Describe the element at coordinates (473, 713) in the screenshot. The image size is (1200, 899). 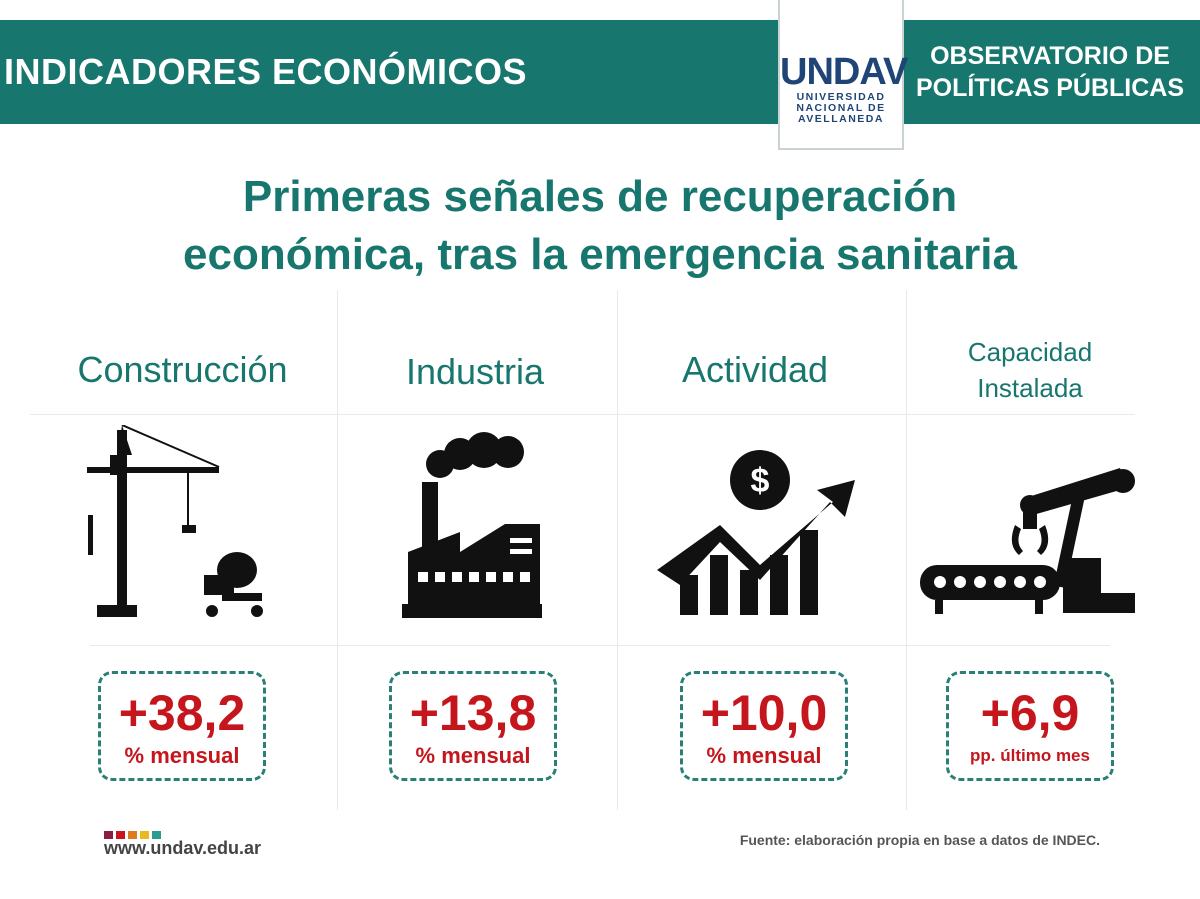
I see `value-industria: +13,8` at that location.